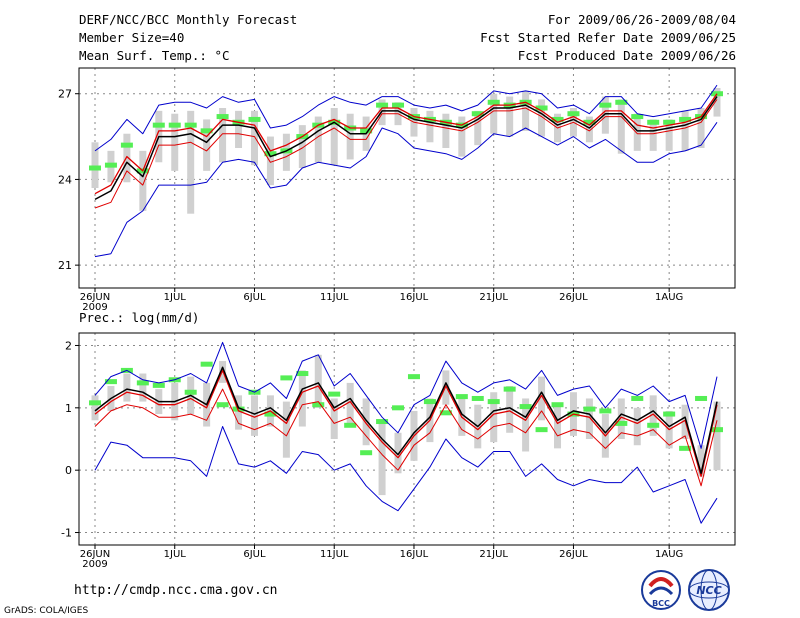 The width and height of the screenshot is (800, 618). What do you see at coordinates (176, 590) in the screenshot?
I see `footer-url: http://cmdp.ncc.cma.gov.cn` at bounding box center [176, 590].